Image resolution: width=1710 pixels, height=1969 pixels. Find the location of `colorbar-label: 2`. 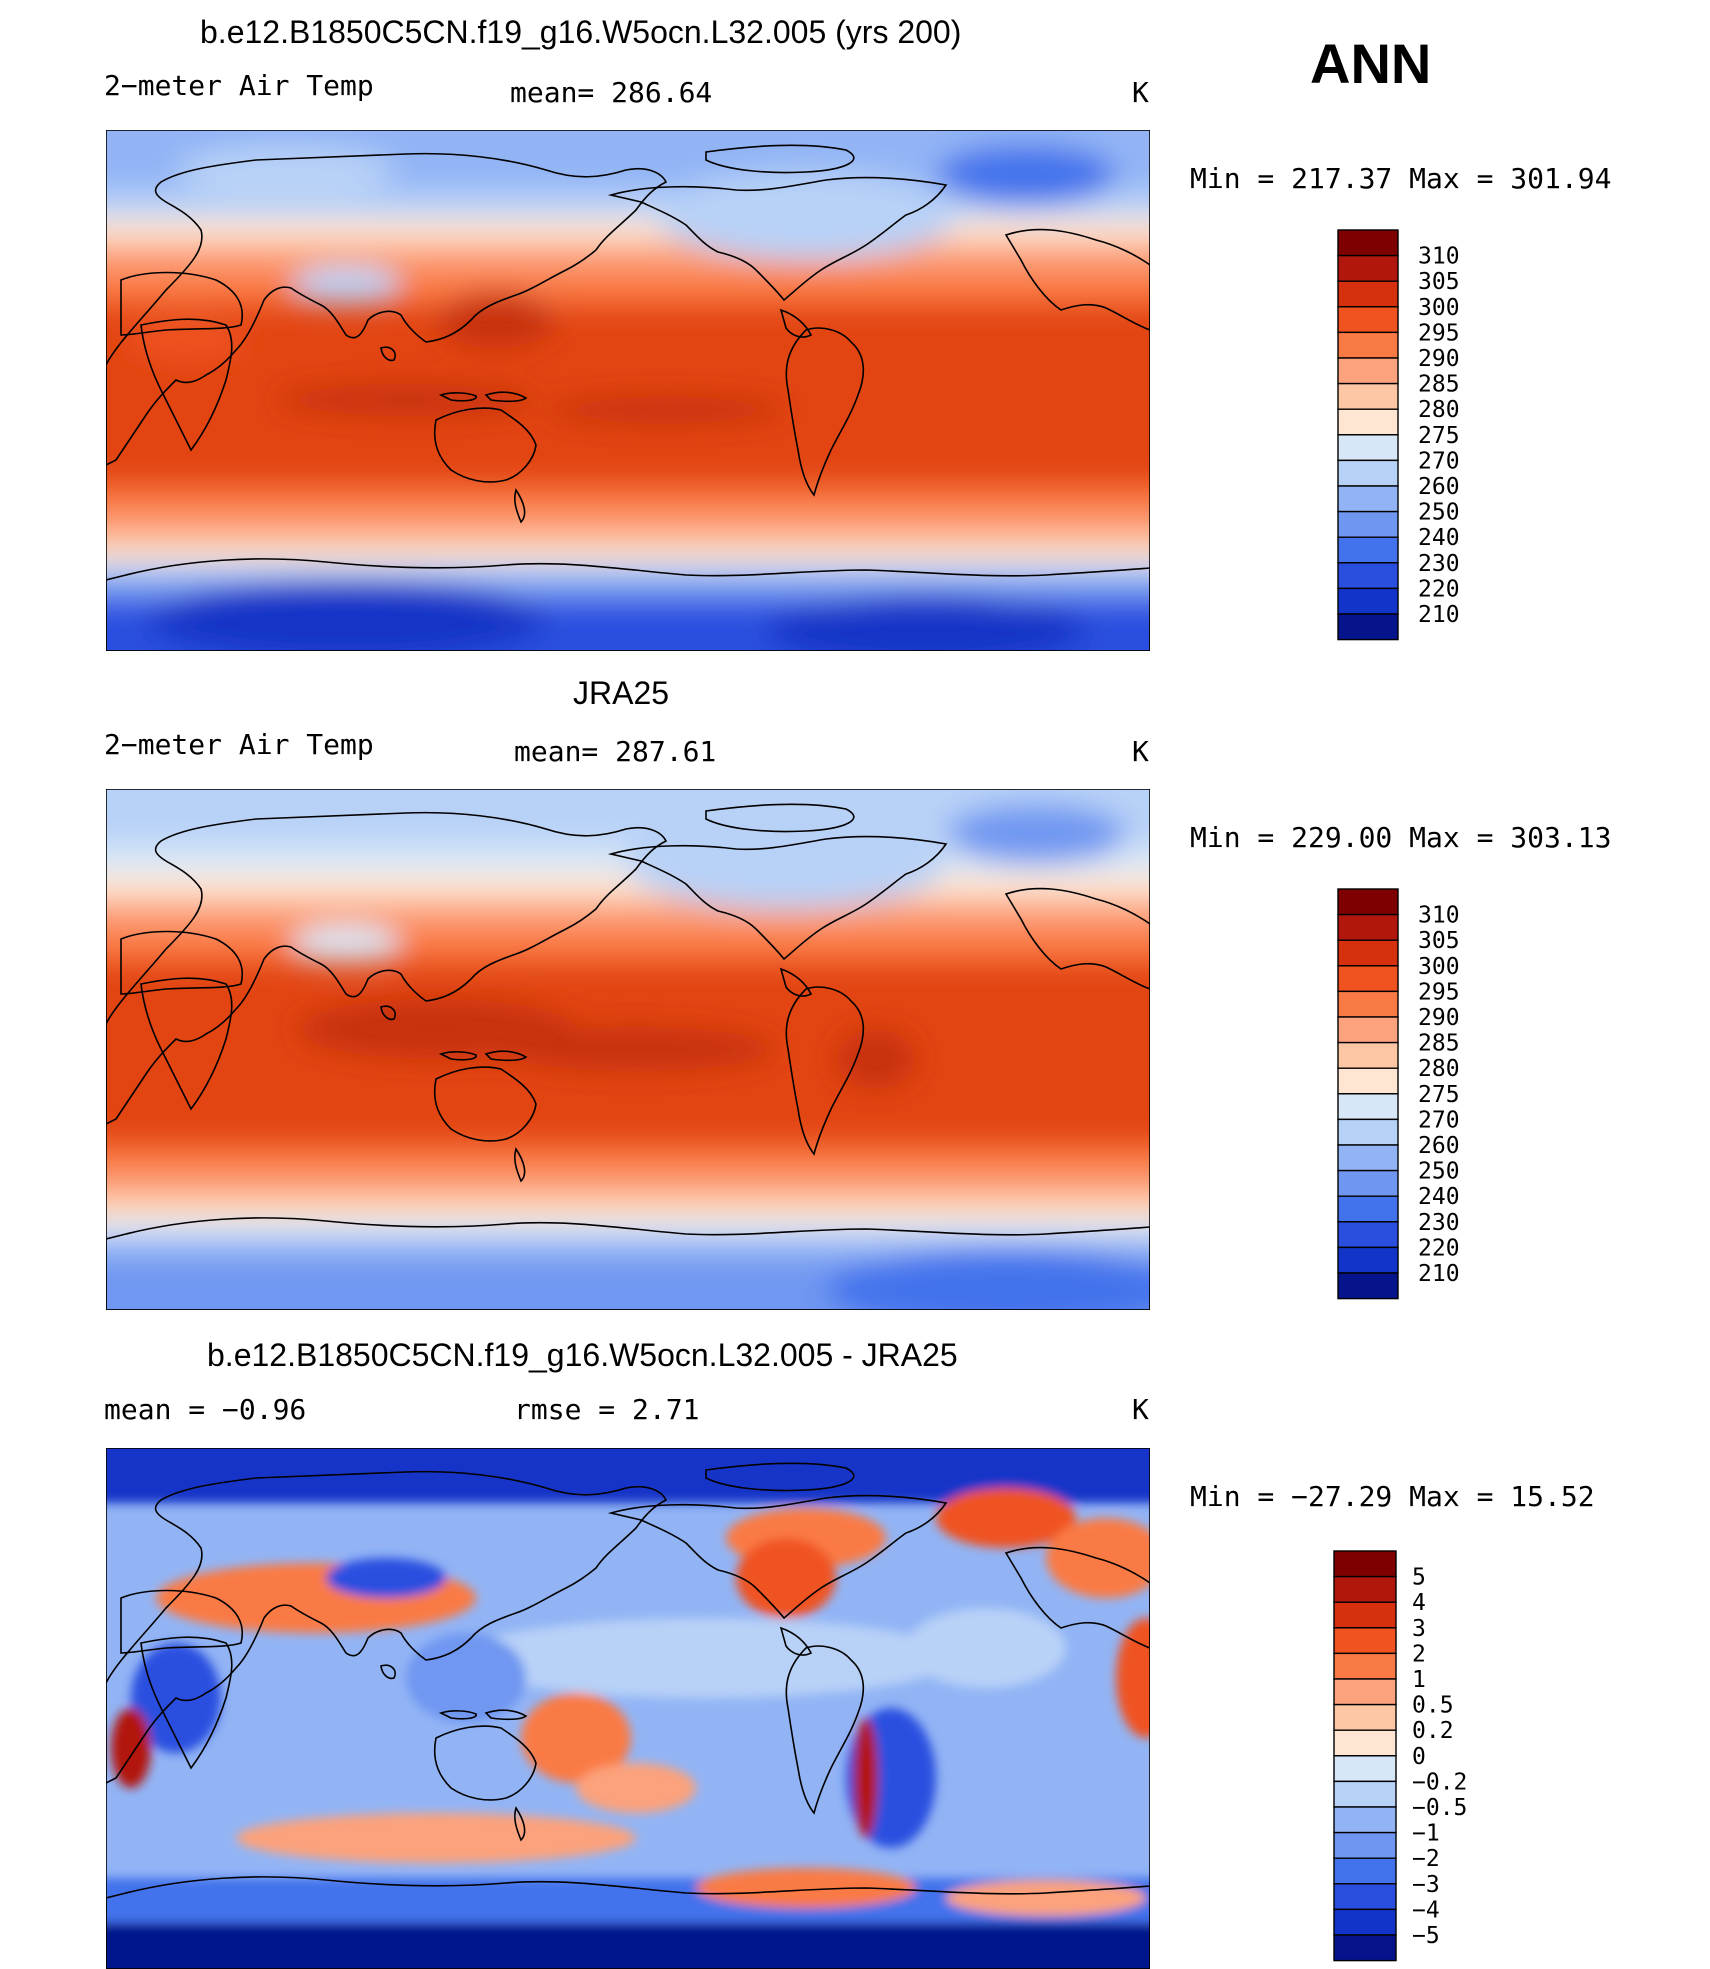

colorbar-label: 2 is located at coordinates (1419, 1654).